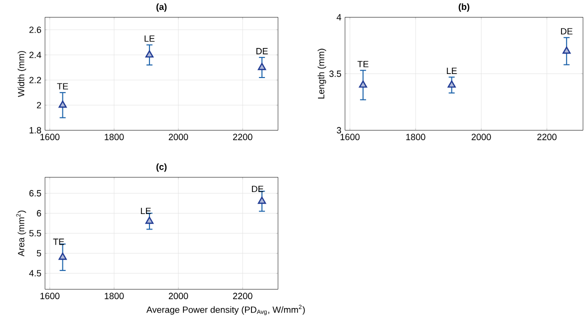 The image size is (587, 327). Describe the element at coordinates (35, 80) in the screenshot. I see `y-tick-label: 2.2` at that location.